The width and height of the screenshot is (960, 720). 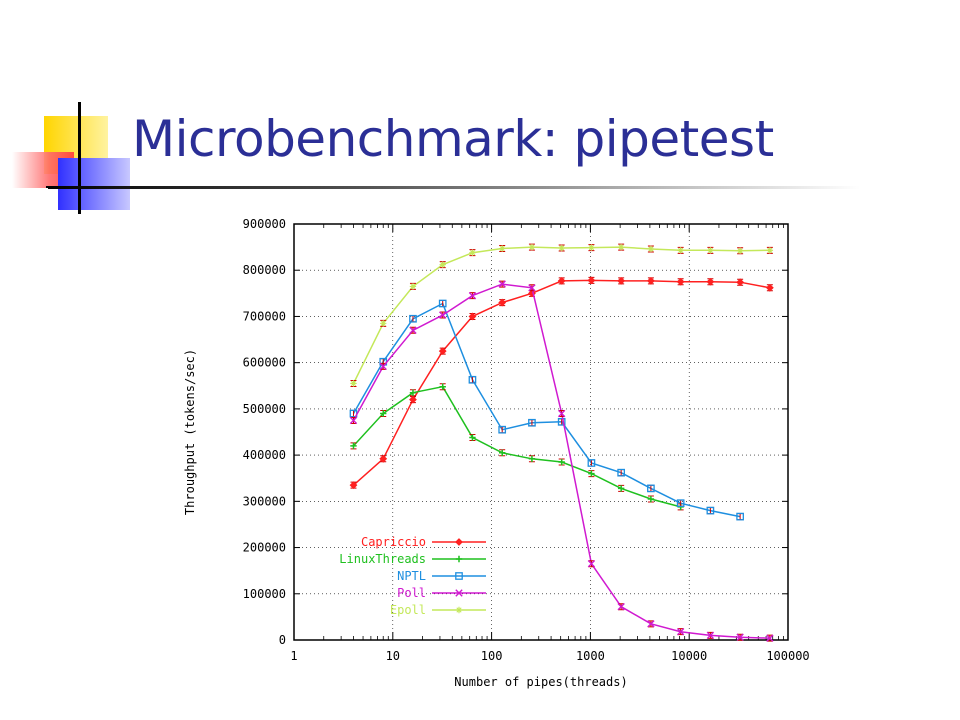 What do you see at coordinates (264, 409) in the screenshot?
I see `y-tick-label: 500000` at bounding box center [264, 409].